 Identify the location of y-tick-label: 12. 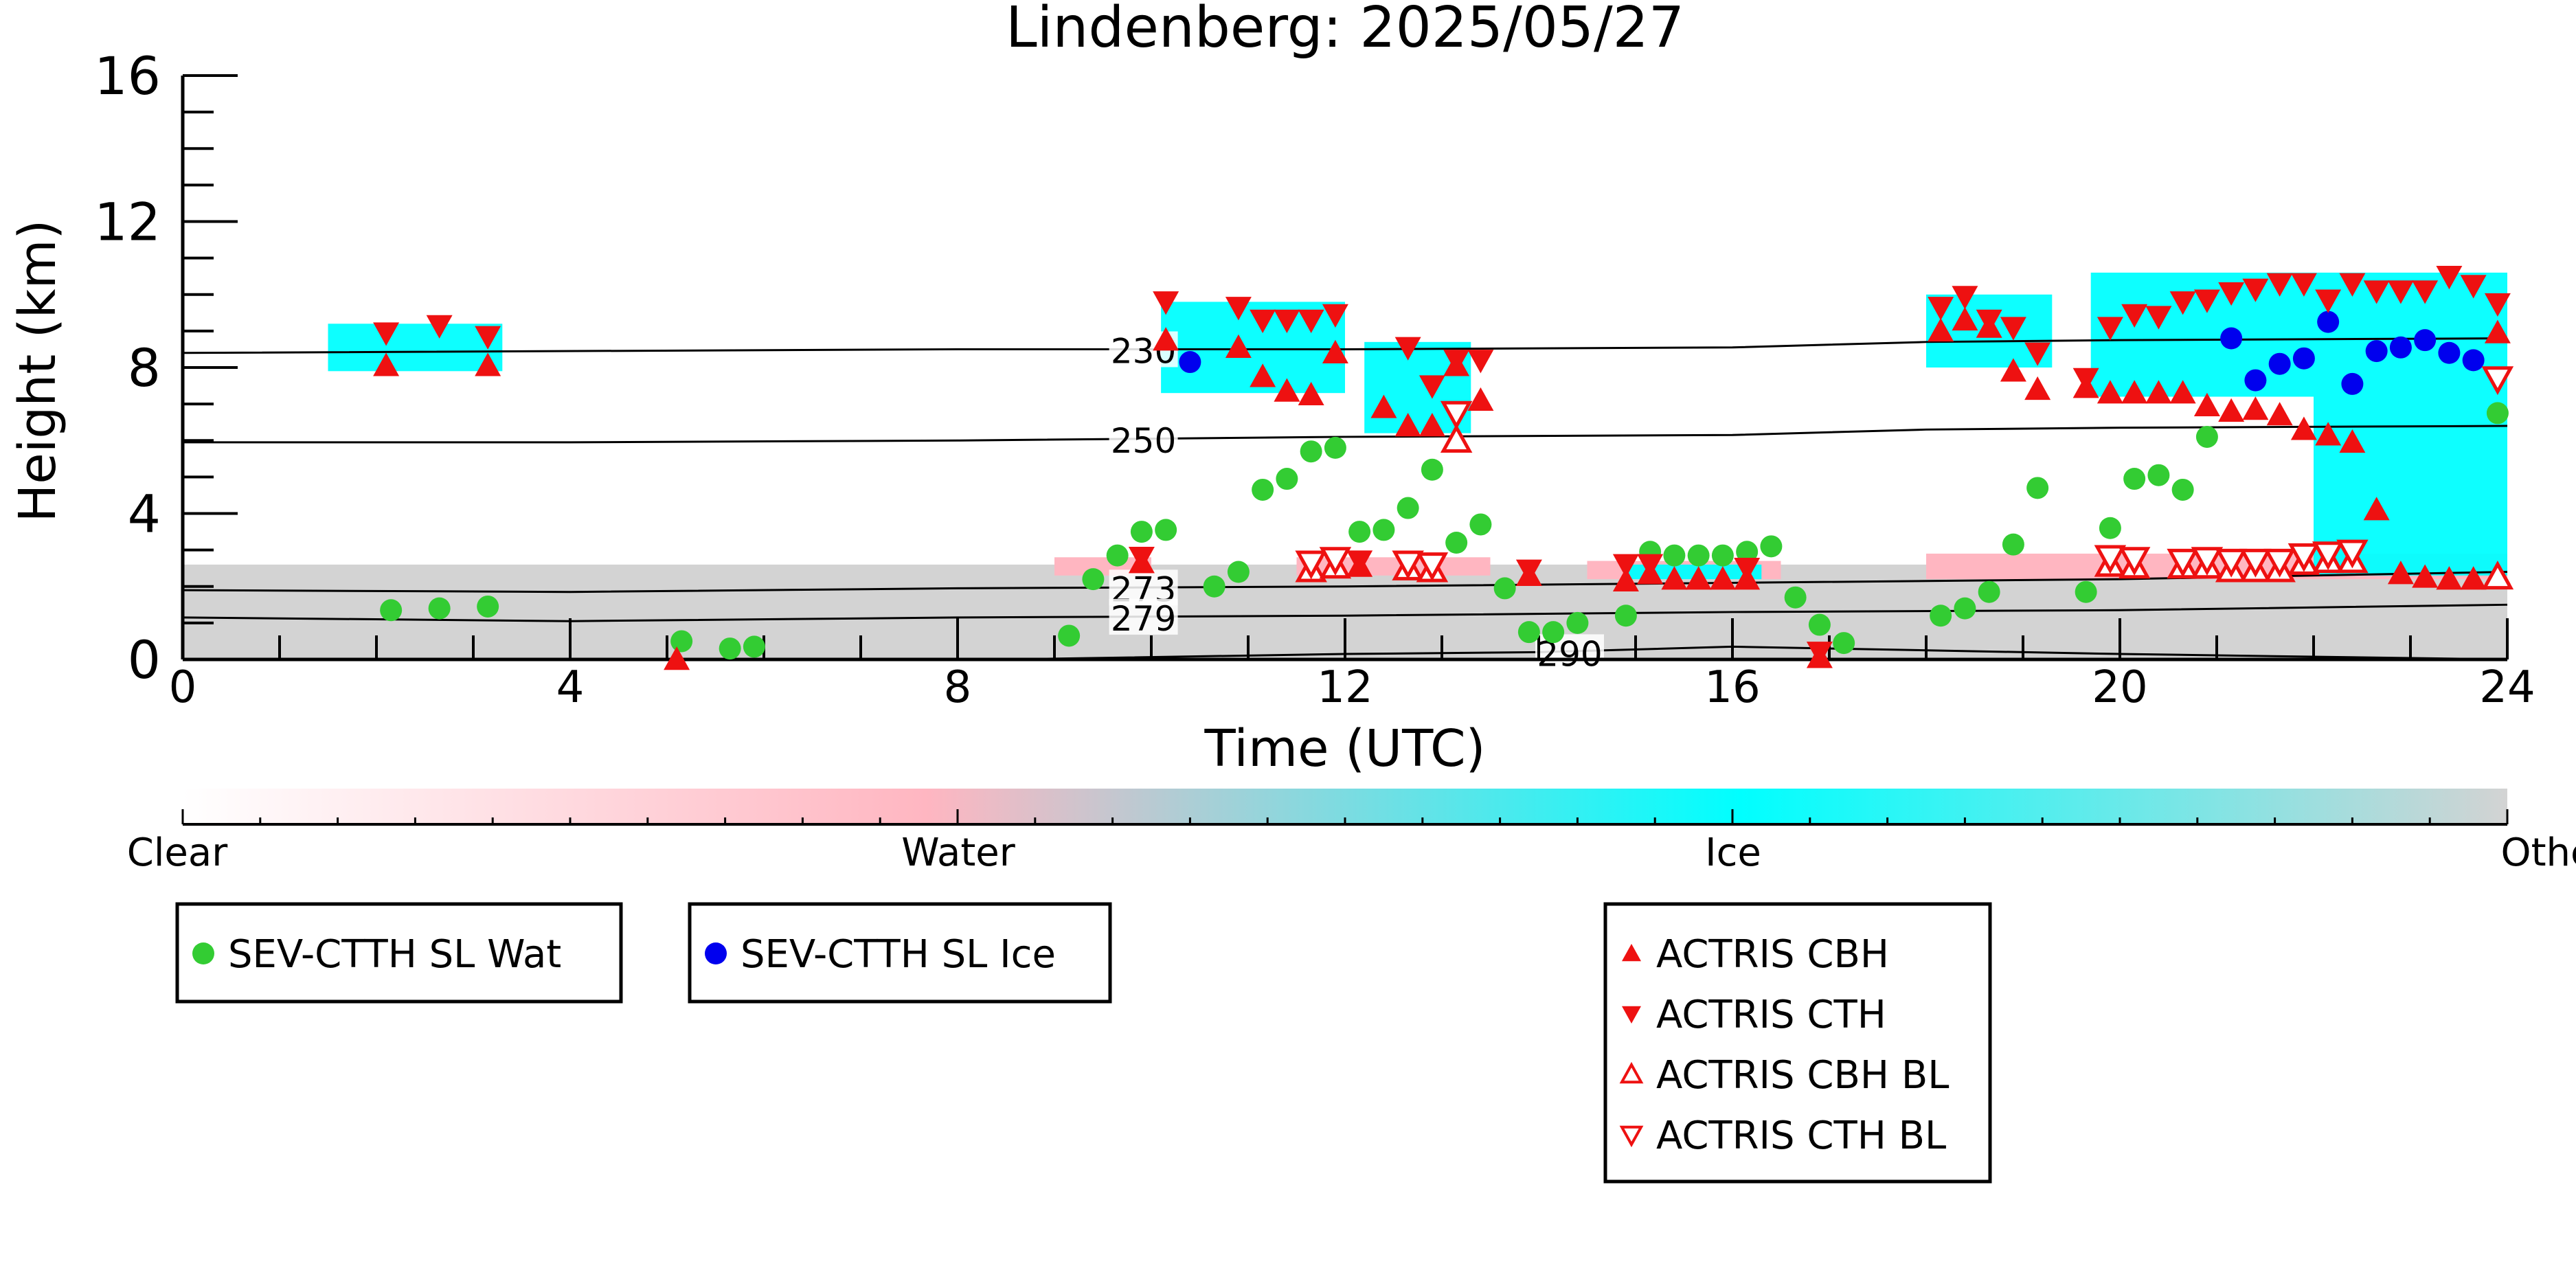
(127, 222).